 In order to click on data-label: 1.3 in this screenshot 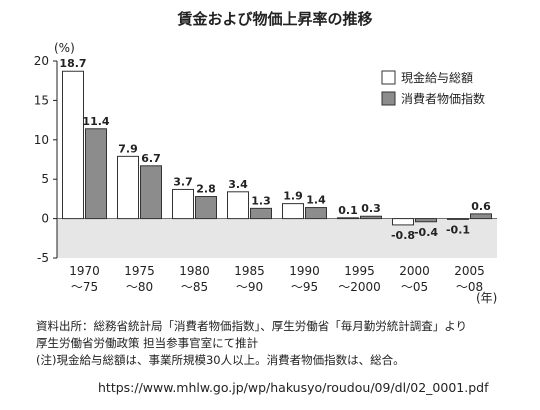, I will do `click(261, 200)`.